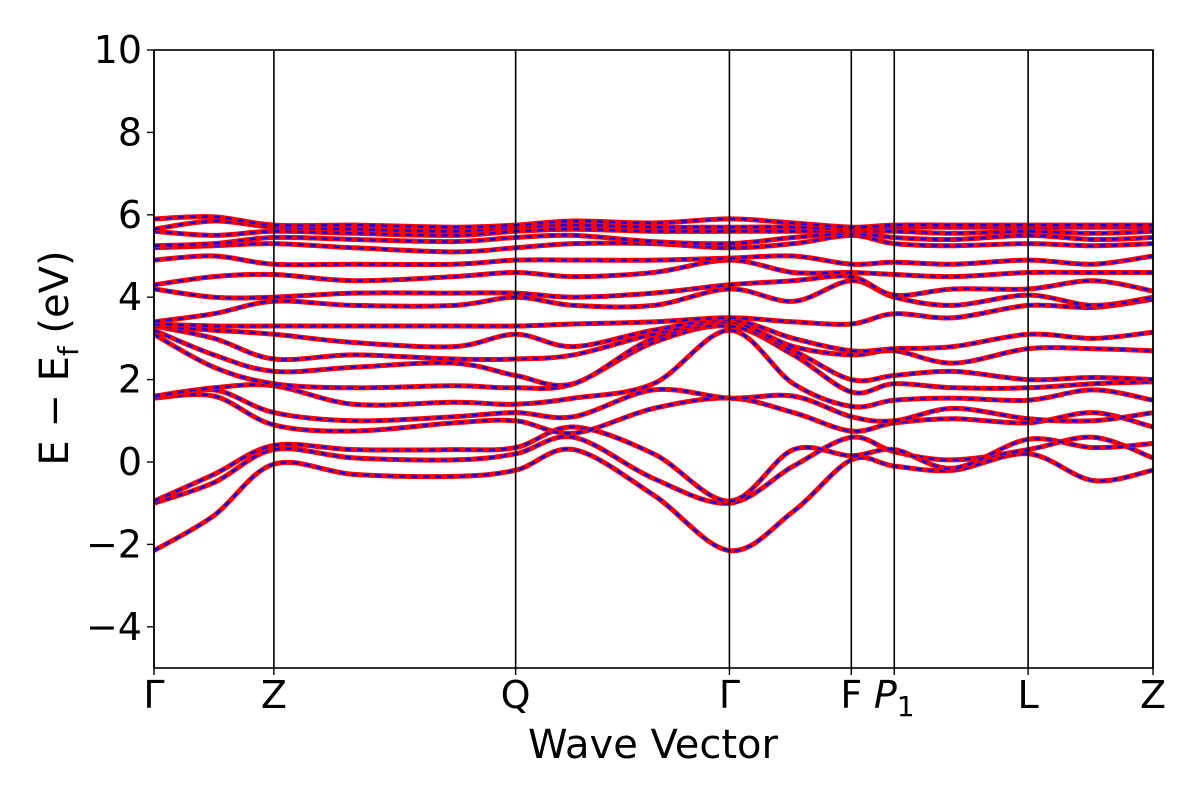  What do you see at coordinates (120, 338) in the screenshot?
I see `y-axis: −4 −2 0 2 4 6 8 10` at bounding box center [120, 338].